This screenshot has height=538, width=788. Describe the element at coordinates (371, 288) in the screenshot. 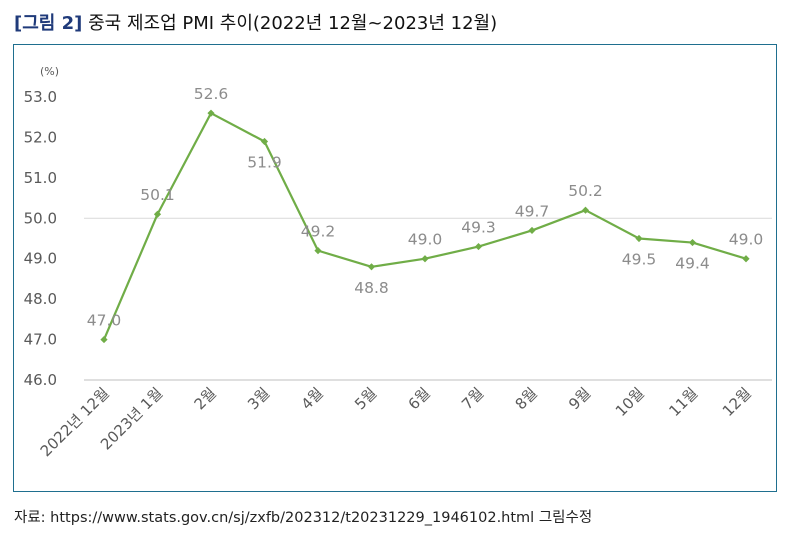

I see `data-label: 48.8` at that location.